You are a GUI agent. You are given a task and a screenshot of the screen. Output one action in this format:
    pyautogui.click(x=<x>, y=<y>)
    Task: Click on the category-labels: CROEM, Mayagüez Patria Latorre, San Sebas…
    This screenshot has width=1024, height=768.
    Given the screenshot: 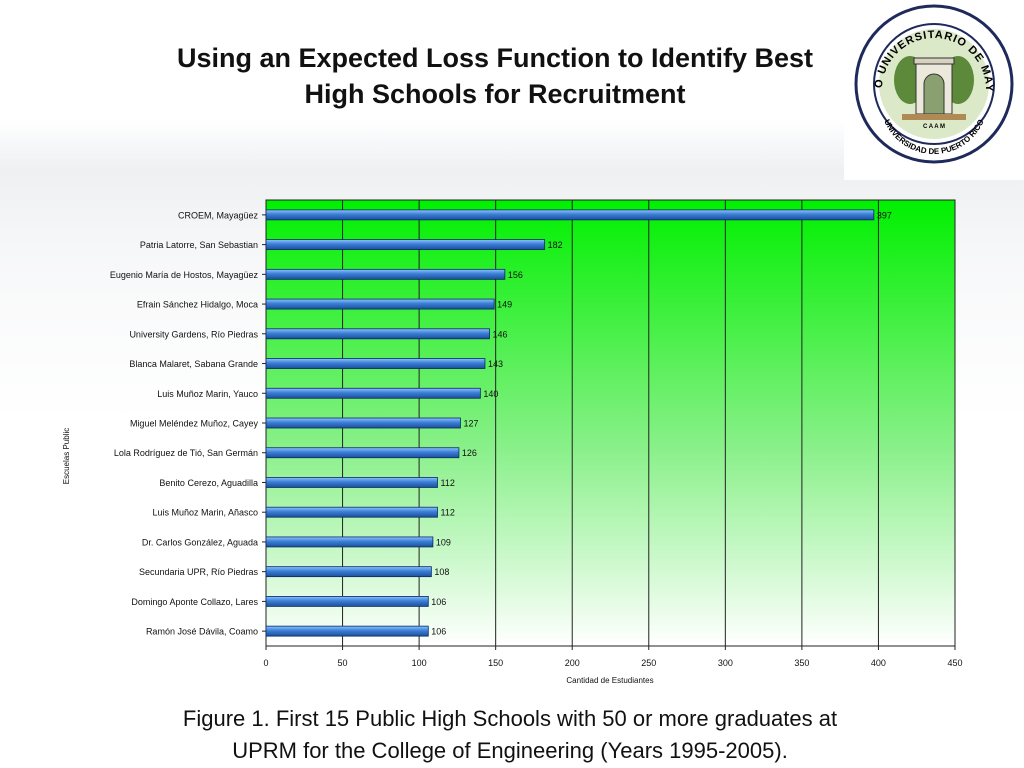 What is the action you would take?
    pyautogui.click(x=188, y=423)
    